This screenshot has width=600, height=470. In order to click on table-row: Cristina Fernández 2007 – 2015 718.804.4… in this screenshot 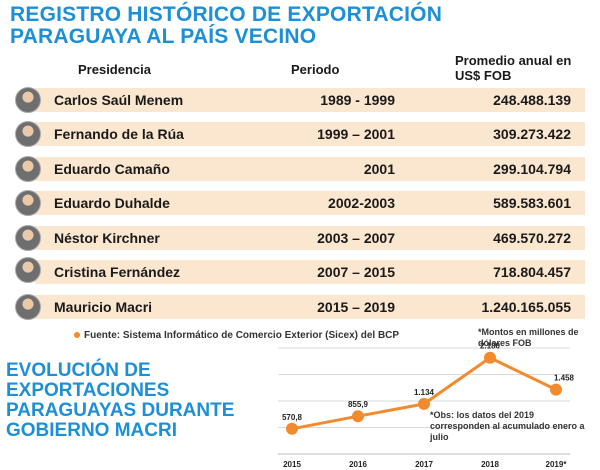, I will do `click(310, 272)`.